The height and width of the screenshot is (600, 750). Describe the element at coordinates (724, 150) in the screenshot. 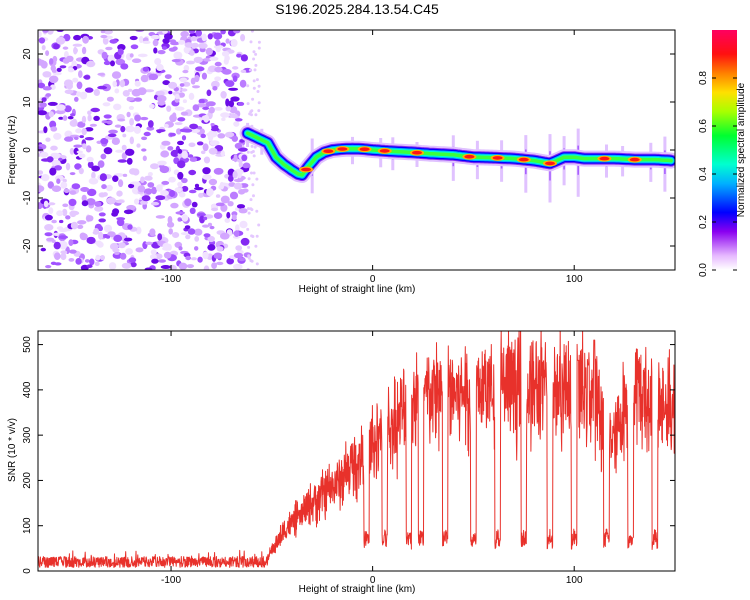

I see `colorbar-gradient` at that location.